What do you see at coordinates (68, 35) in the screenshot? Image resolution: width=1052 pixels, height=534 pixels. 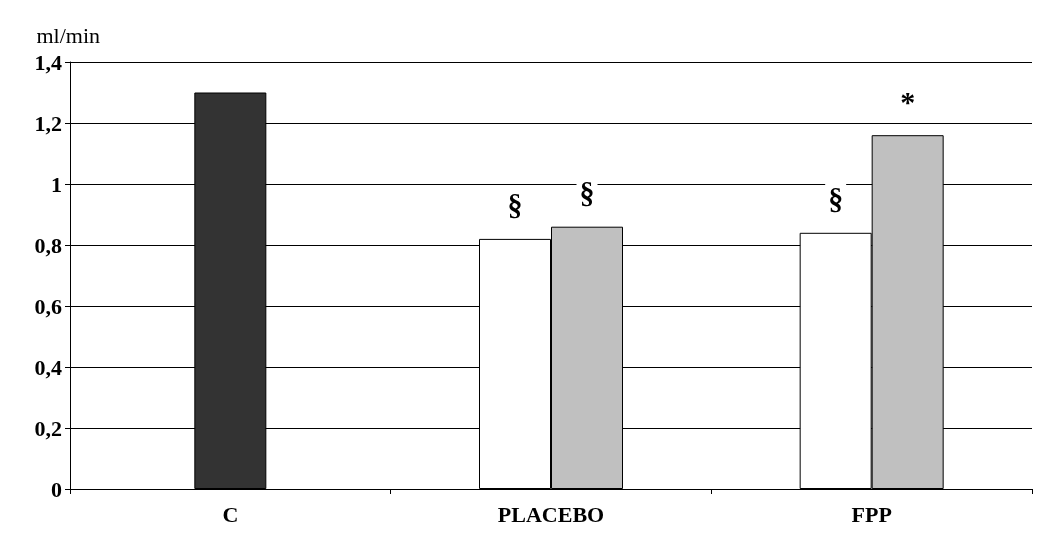 I see `y-axis-title: ml/min` at bounding box center [68, 35].